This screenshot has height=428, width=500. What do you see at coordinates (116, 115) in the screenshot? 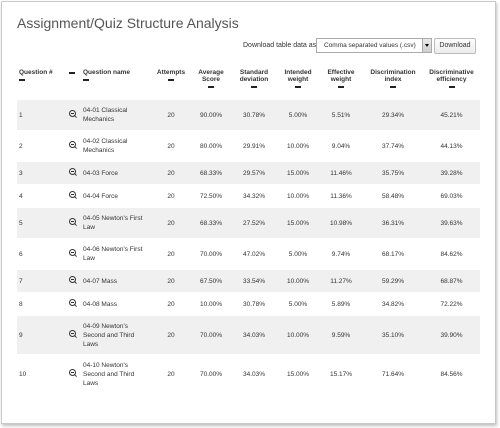
I see `question-name-cell: 04-01 Classical Mechanics` at bounding box center [116, 115].